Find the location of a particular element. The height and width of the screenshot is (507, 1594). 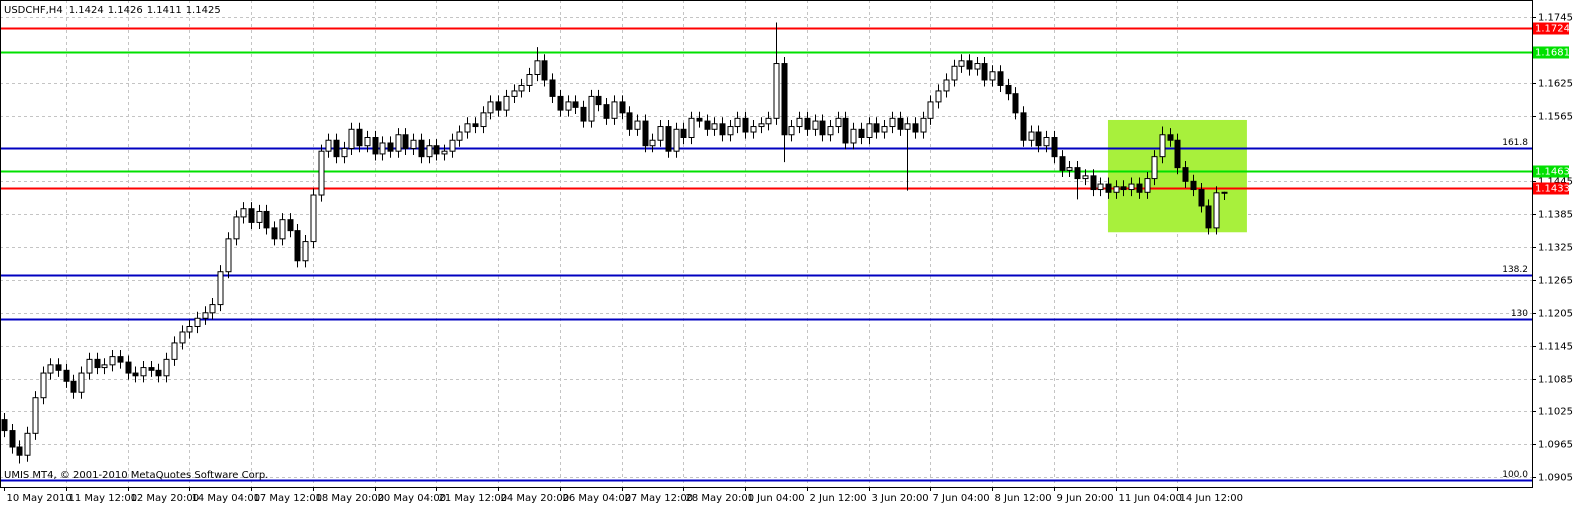

y-tick-label: 1.1265 is located at coordinates (1555, 281).